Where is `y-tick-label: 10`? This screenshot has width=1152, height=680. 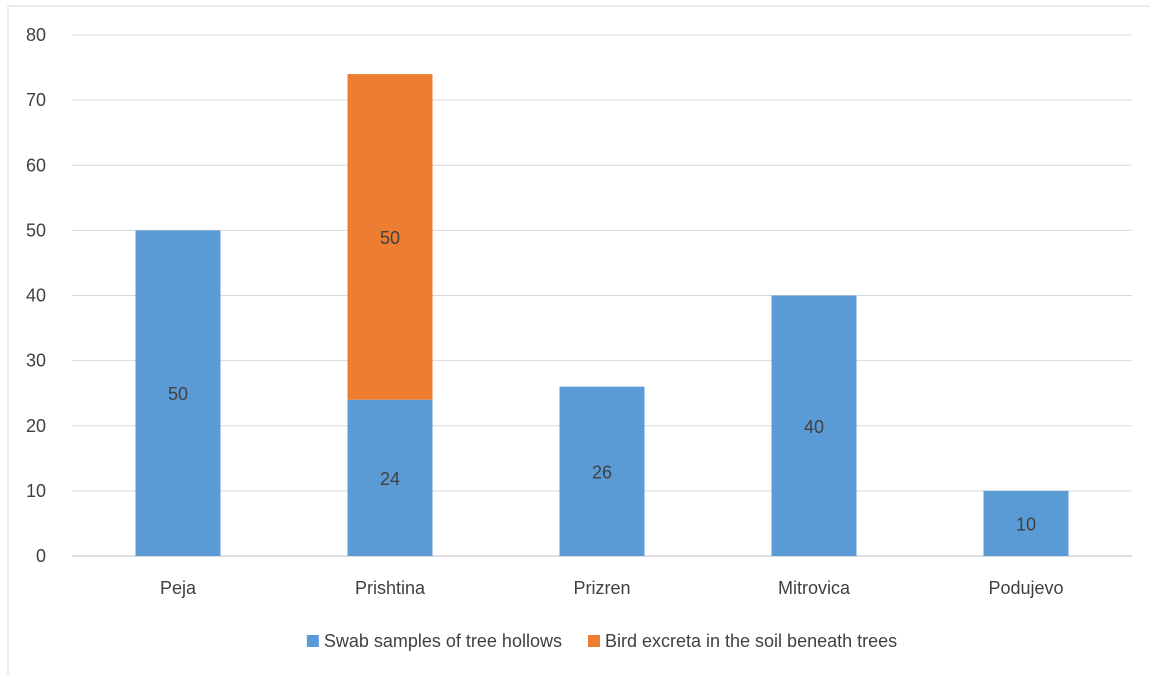
y-tick-label: 10 is located at coordinates (36, 491).